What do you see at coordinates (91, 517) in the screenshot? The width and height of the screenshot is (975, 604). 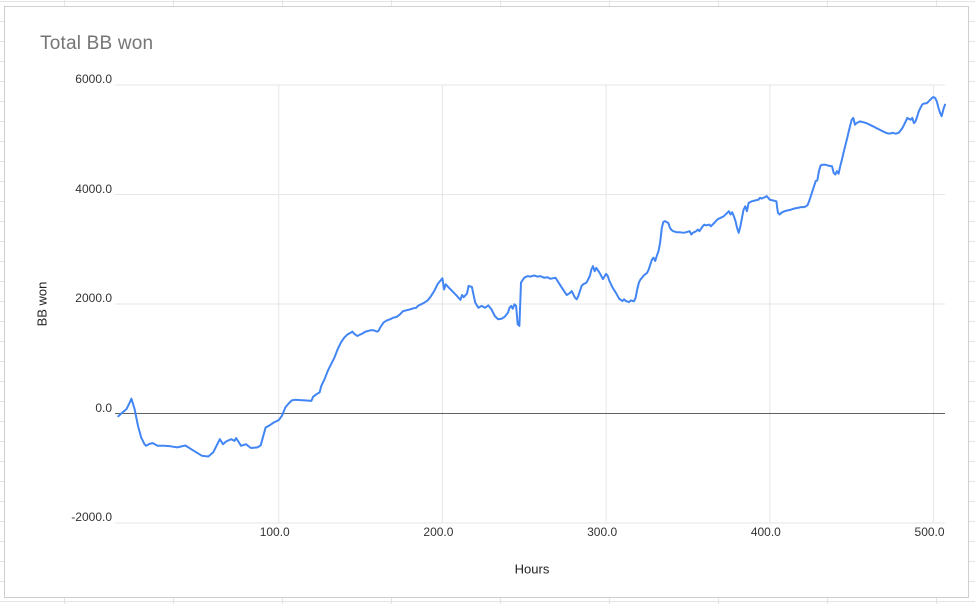 I see `y-tick-label: -2000.0` at bounding box center [91, 517].